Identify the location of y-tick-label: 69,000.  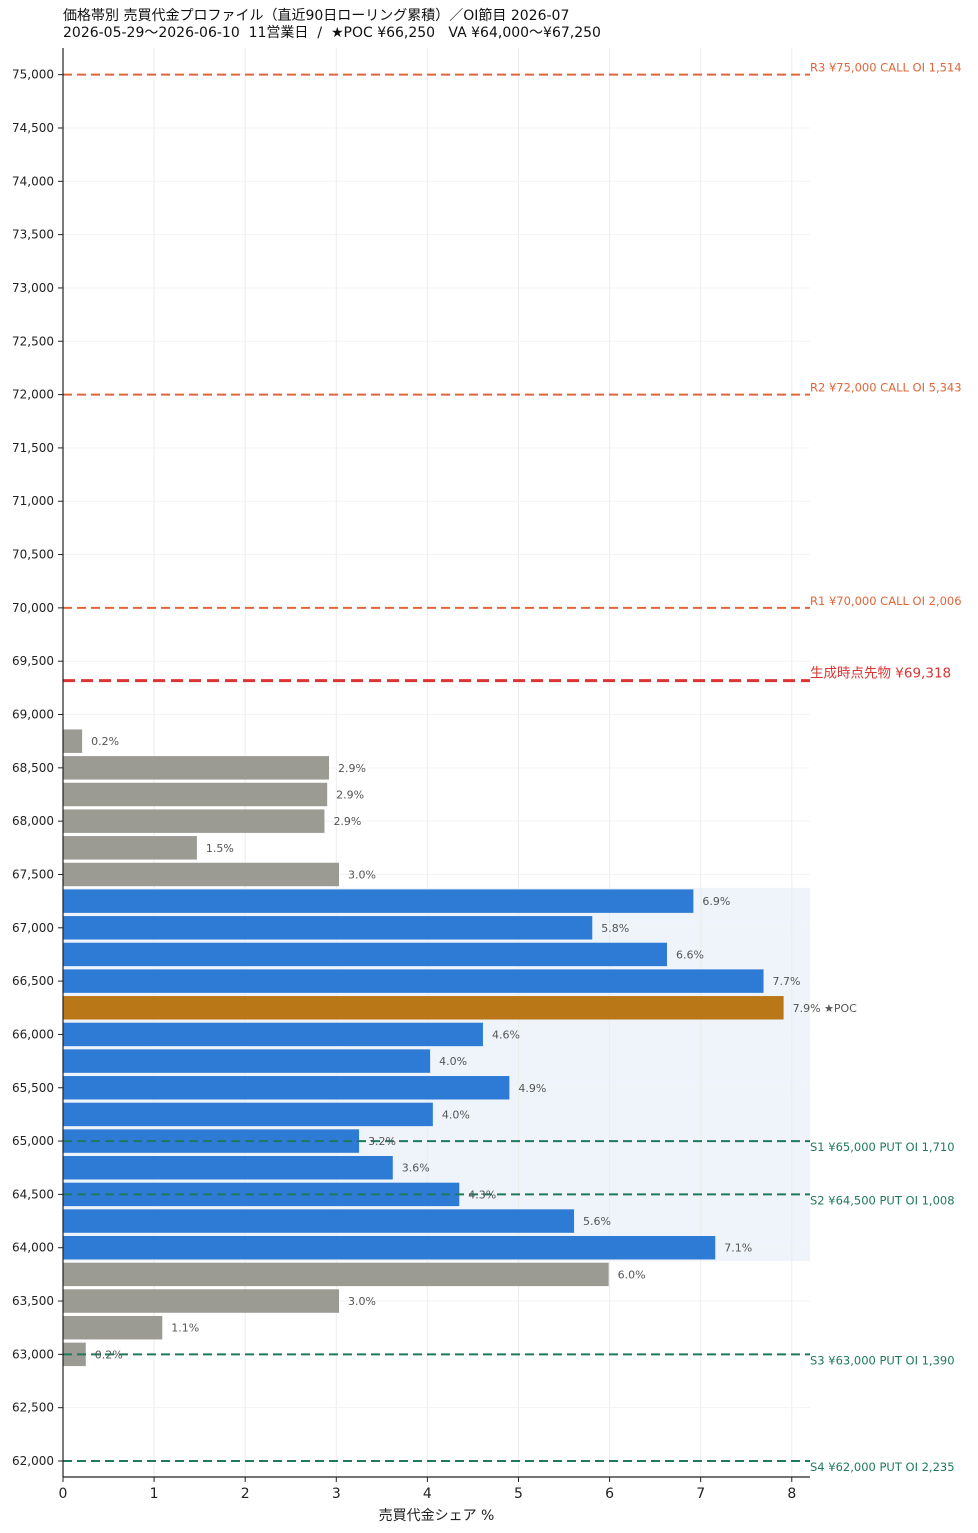
(33, 715).